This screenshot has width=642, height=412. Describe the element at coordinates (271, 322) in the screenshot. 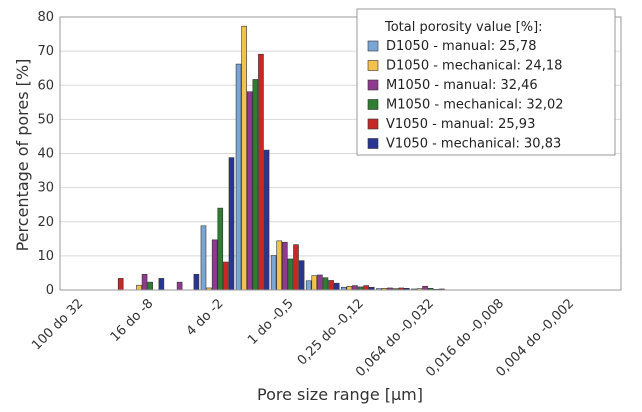

I see `x-tick-label-3: 1 do -0,5` at that location.